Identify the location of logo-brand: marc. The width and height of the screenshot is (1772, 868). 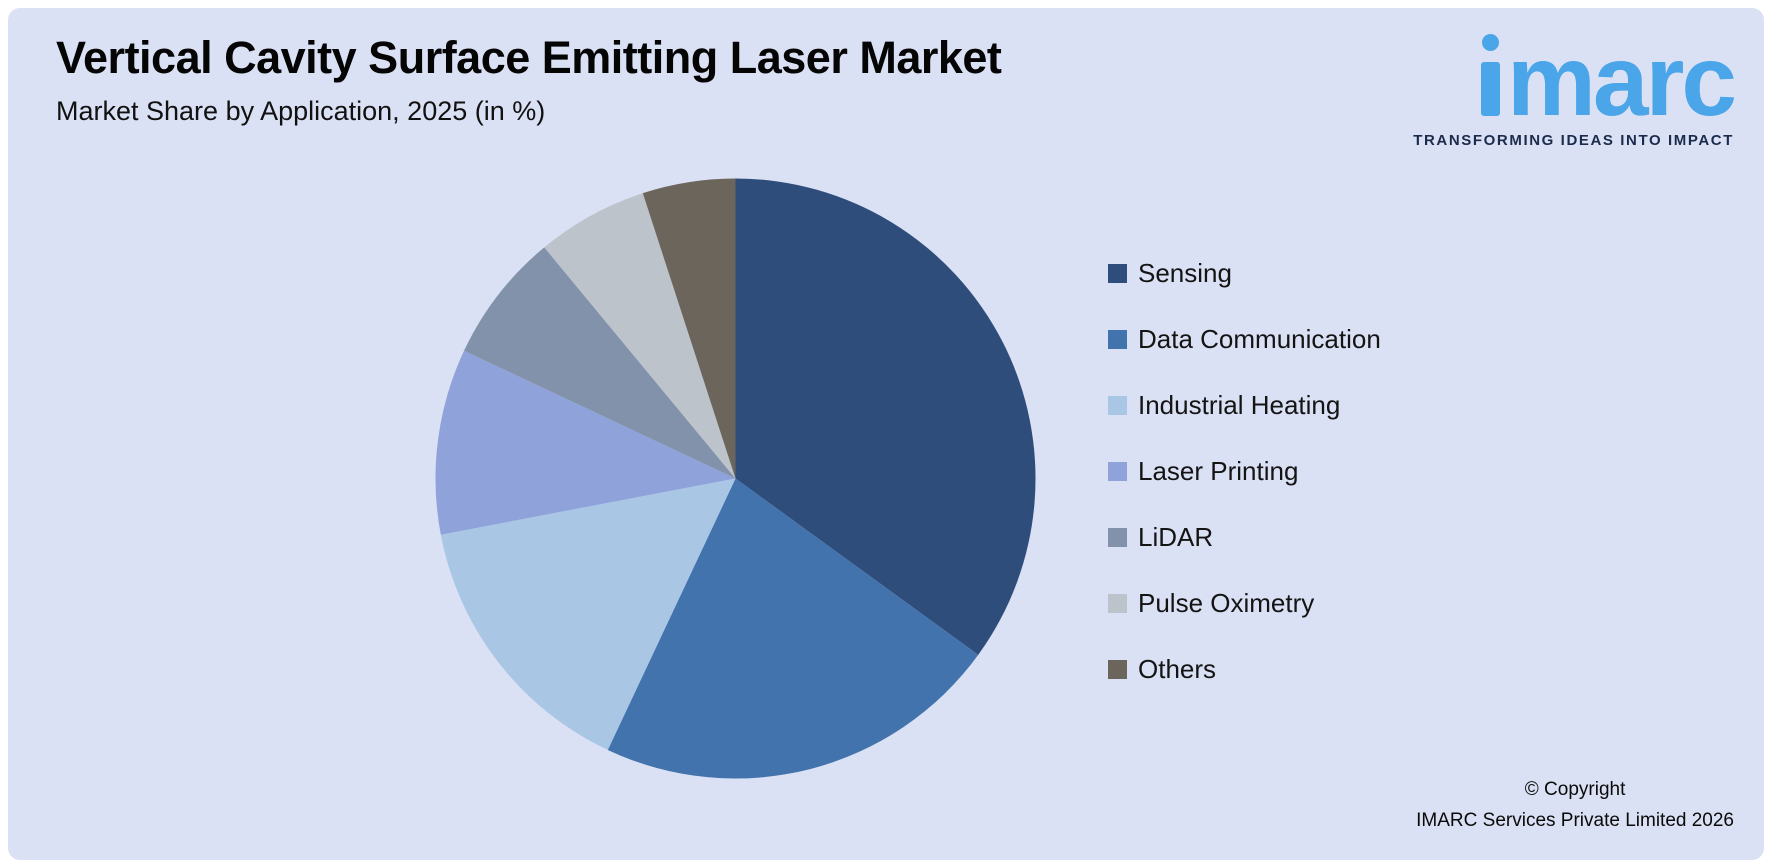
(1565, 81).